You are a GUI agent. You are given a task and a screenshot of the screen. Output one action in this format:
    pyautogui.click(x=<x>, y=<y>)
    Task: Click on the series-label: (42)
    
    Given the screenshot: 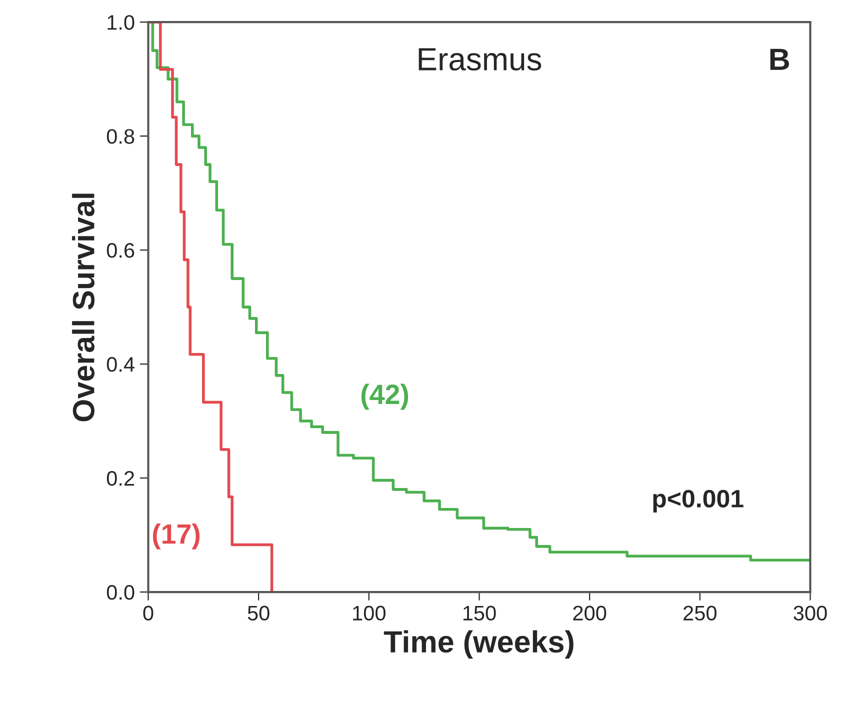 What is the action you would take?
    pyautogui.click(x=384, y=397)
    